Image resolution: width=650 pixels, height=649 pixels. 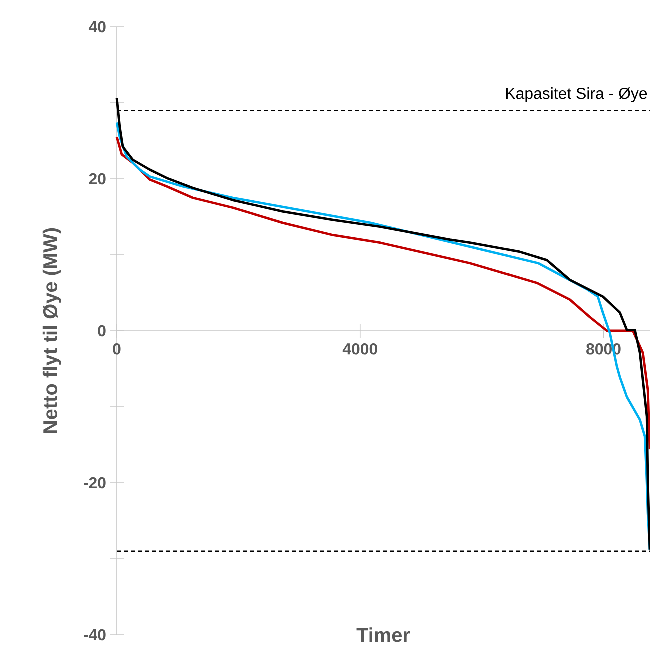 What do you see at coordinates (383, 635) in the screenshot?
I see `x-axis-title: Timer` at bounding box center [383, 635].